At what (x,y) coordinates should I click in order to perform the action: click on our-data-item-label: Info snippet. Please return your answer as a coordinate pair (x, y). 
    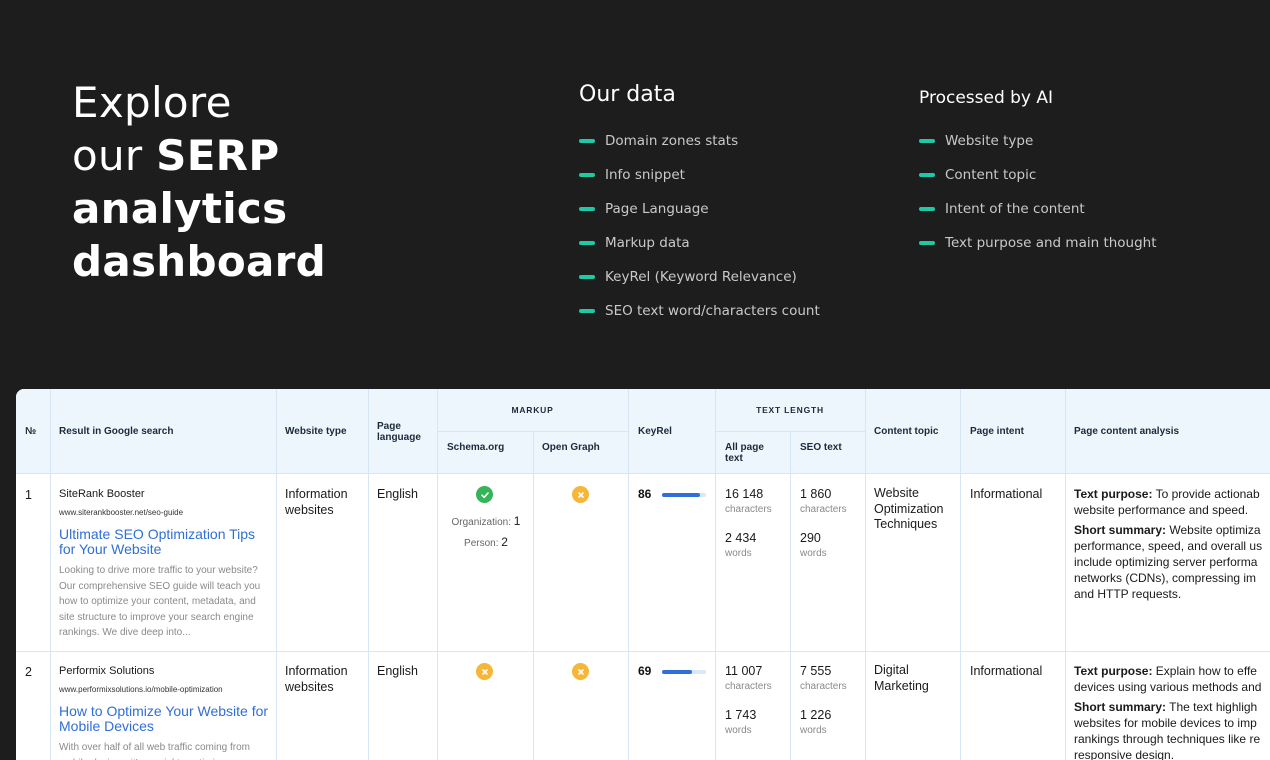
    Looking at the image, I should click on (645, 175).